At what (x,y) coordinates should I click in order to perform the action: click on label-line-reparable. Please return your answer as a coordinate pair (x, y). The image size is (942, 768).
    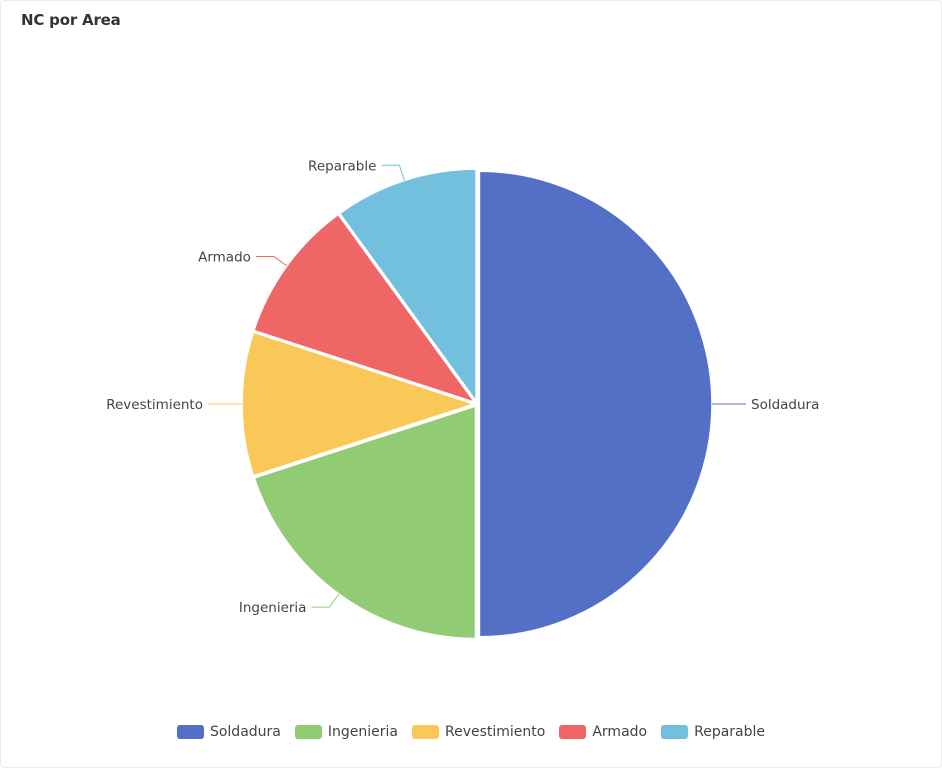
    Looking at the image, I should click on (393, 172).